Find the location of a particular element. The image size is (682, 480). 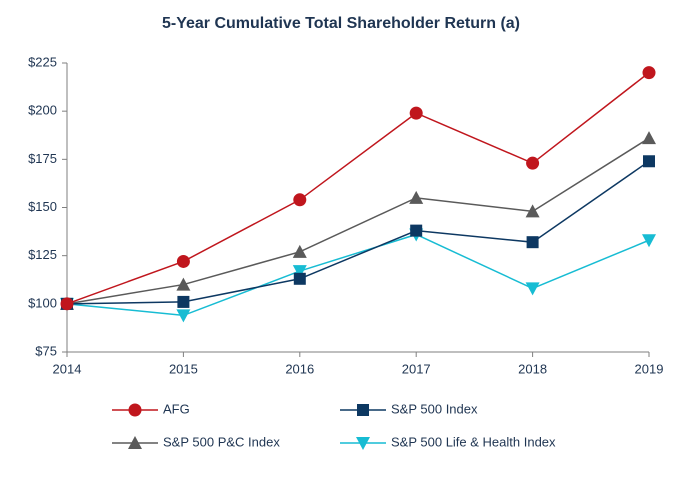

series-line is located at coordinates (358, 275).